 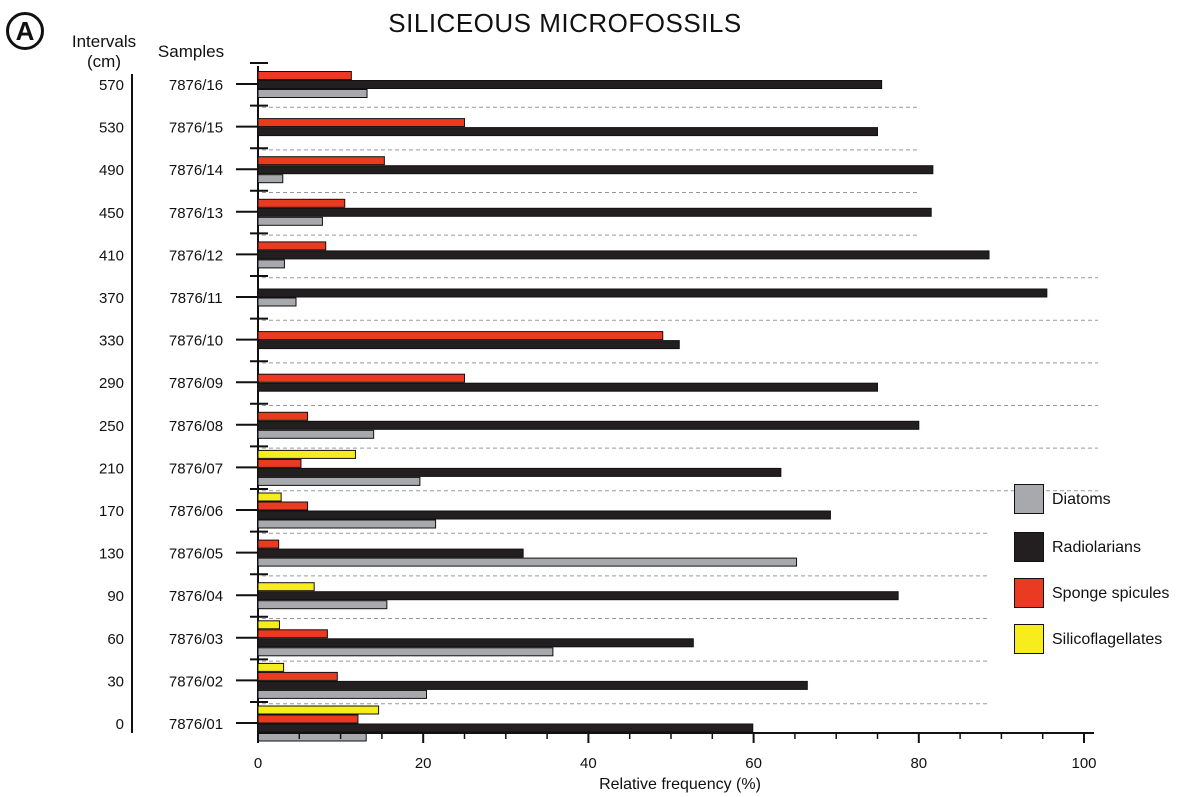 I want to click on intervals-header-line1: Intervals, so click(x=104, y=41).